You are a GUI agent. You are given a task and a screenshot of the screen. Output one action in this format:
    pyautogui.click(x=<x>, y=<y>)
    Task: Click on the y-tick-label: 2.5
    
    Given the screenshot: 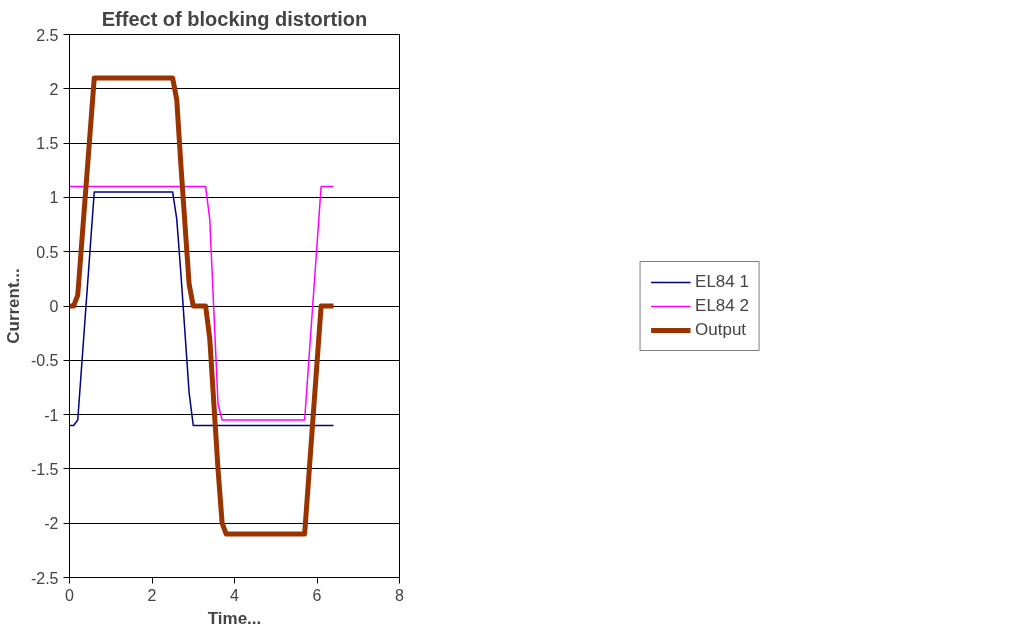 What is the action you would take?
    pyautogui.click(x=47, y=35)
    